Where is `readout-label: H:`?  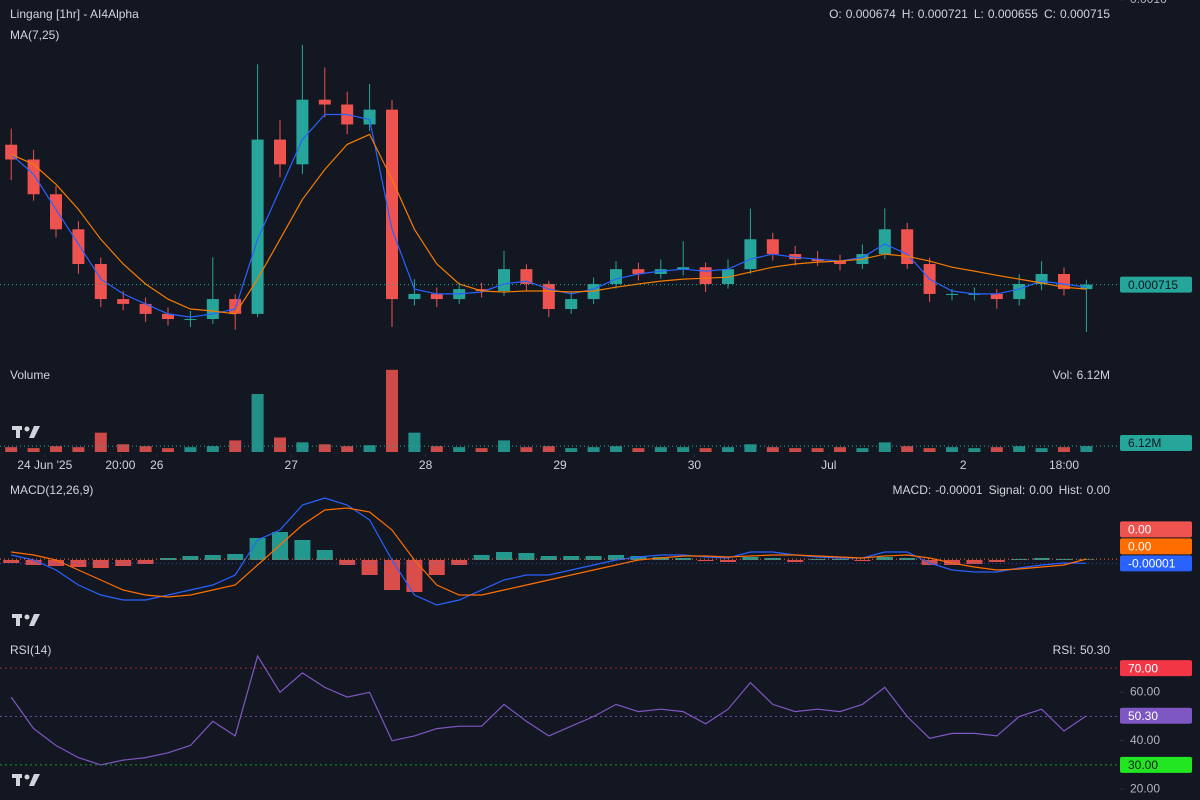
readout-label: H: is located at coordinates (908, 14).